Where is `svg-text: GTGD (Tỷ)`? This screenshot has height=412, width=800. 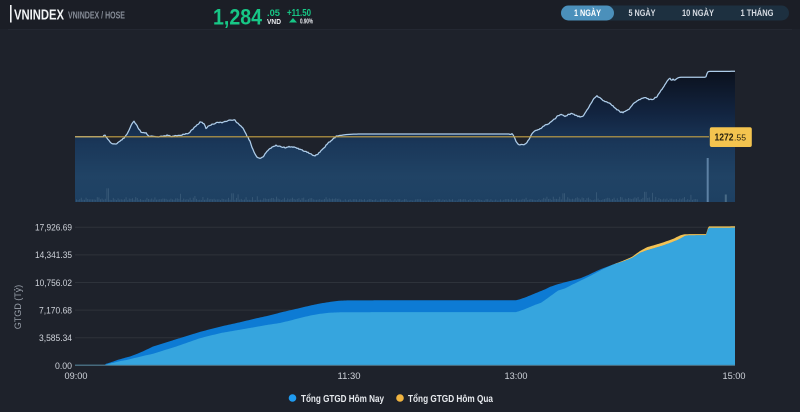
svg-text: GTGD (Tỷ) is located at coordinates (18, 307).